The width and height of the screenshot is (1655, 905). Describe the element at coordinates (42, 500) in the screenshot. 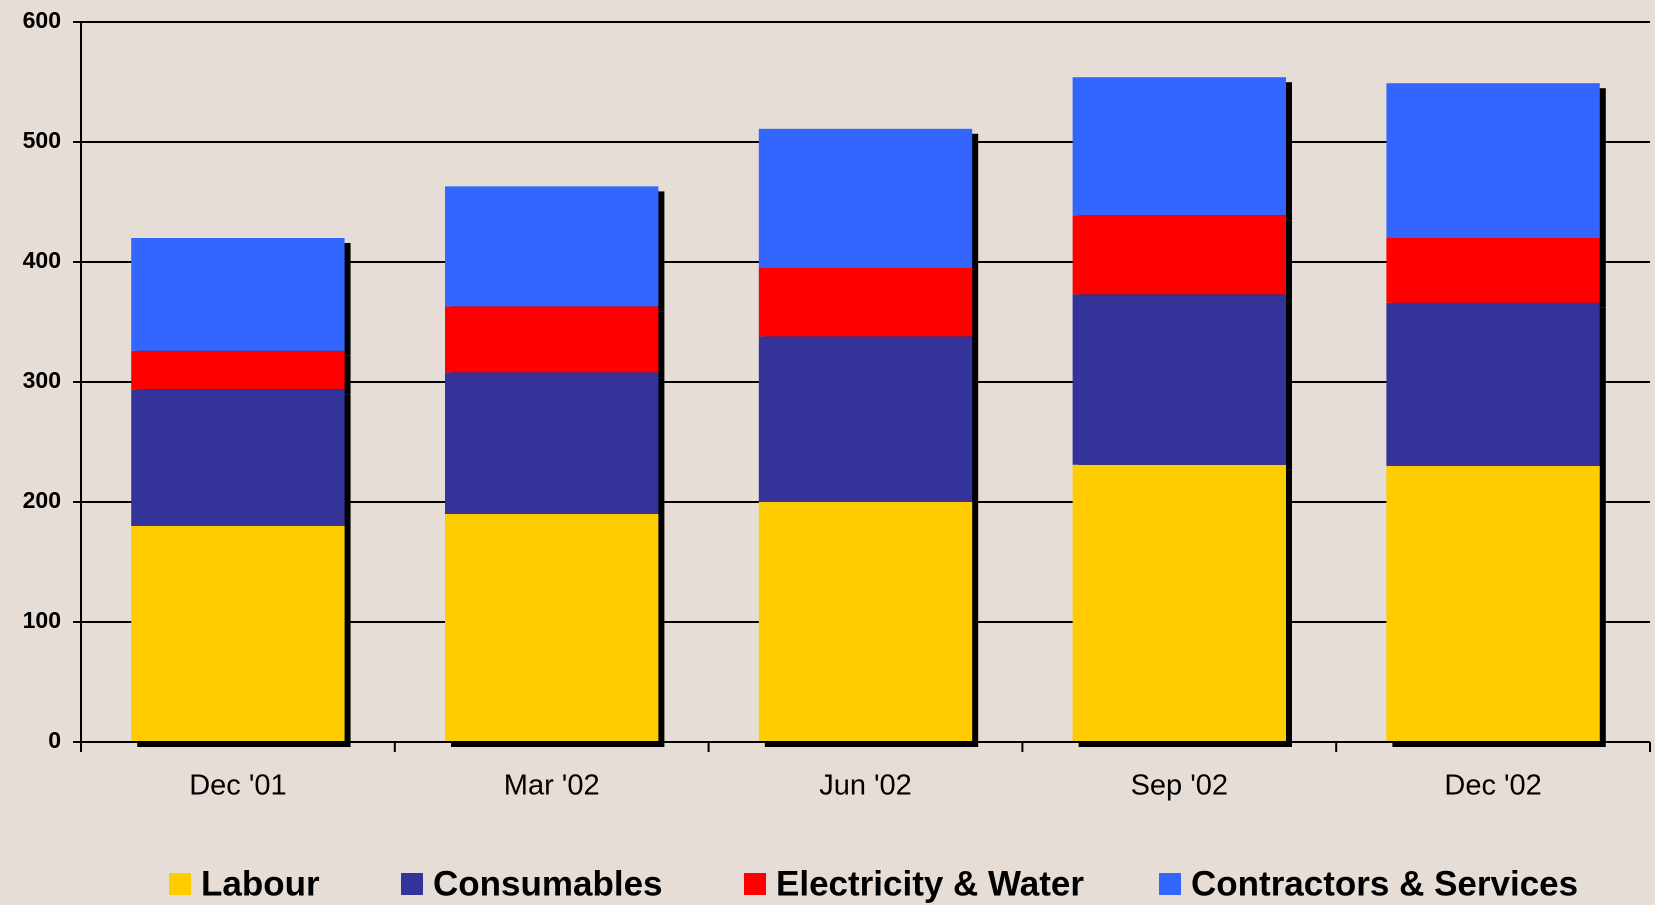

I see `y-tick-label: 200` at that location.